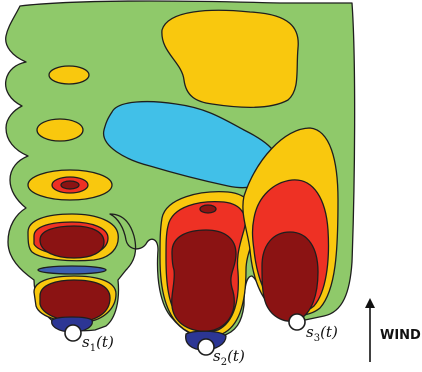  I want to click on plume-2-maroon, so click(204, 280).